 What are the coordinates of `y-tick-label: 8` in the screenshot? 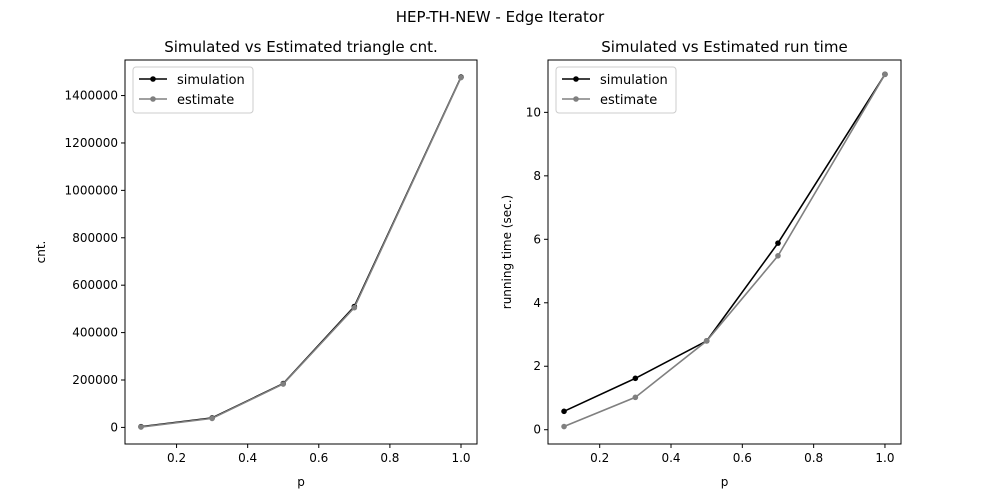 It's located at (537, 176).